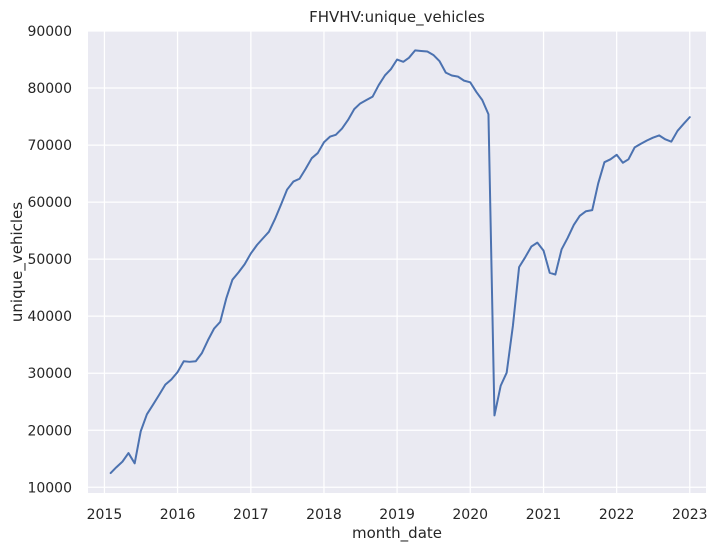  What do you see at coordinates (251, 515) in the screenshot?
I see `x-tick-label: 2017` at bounding box center [251, 515].